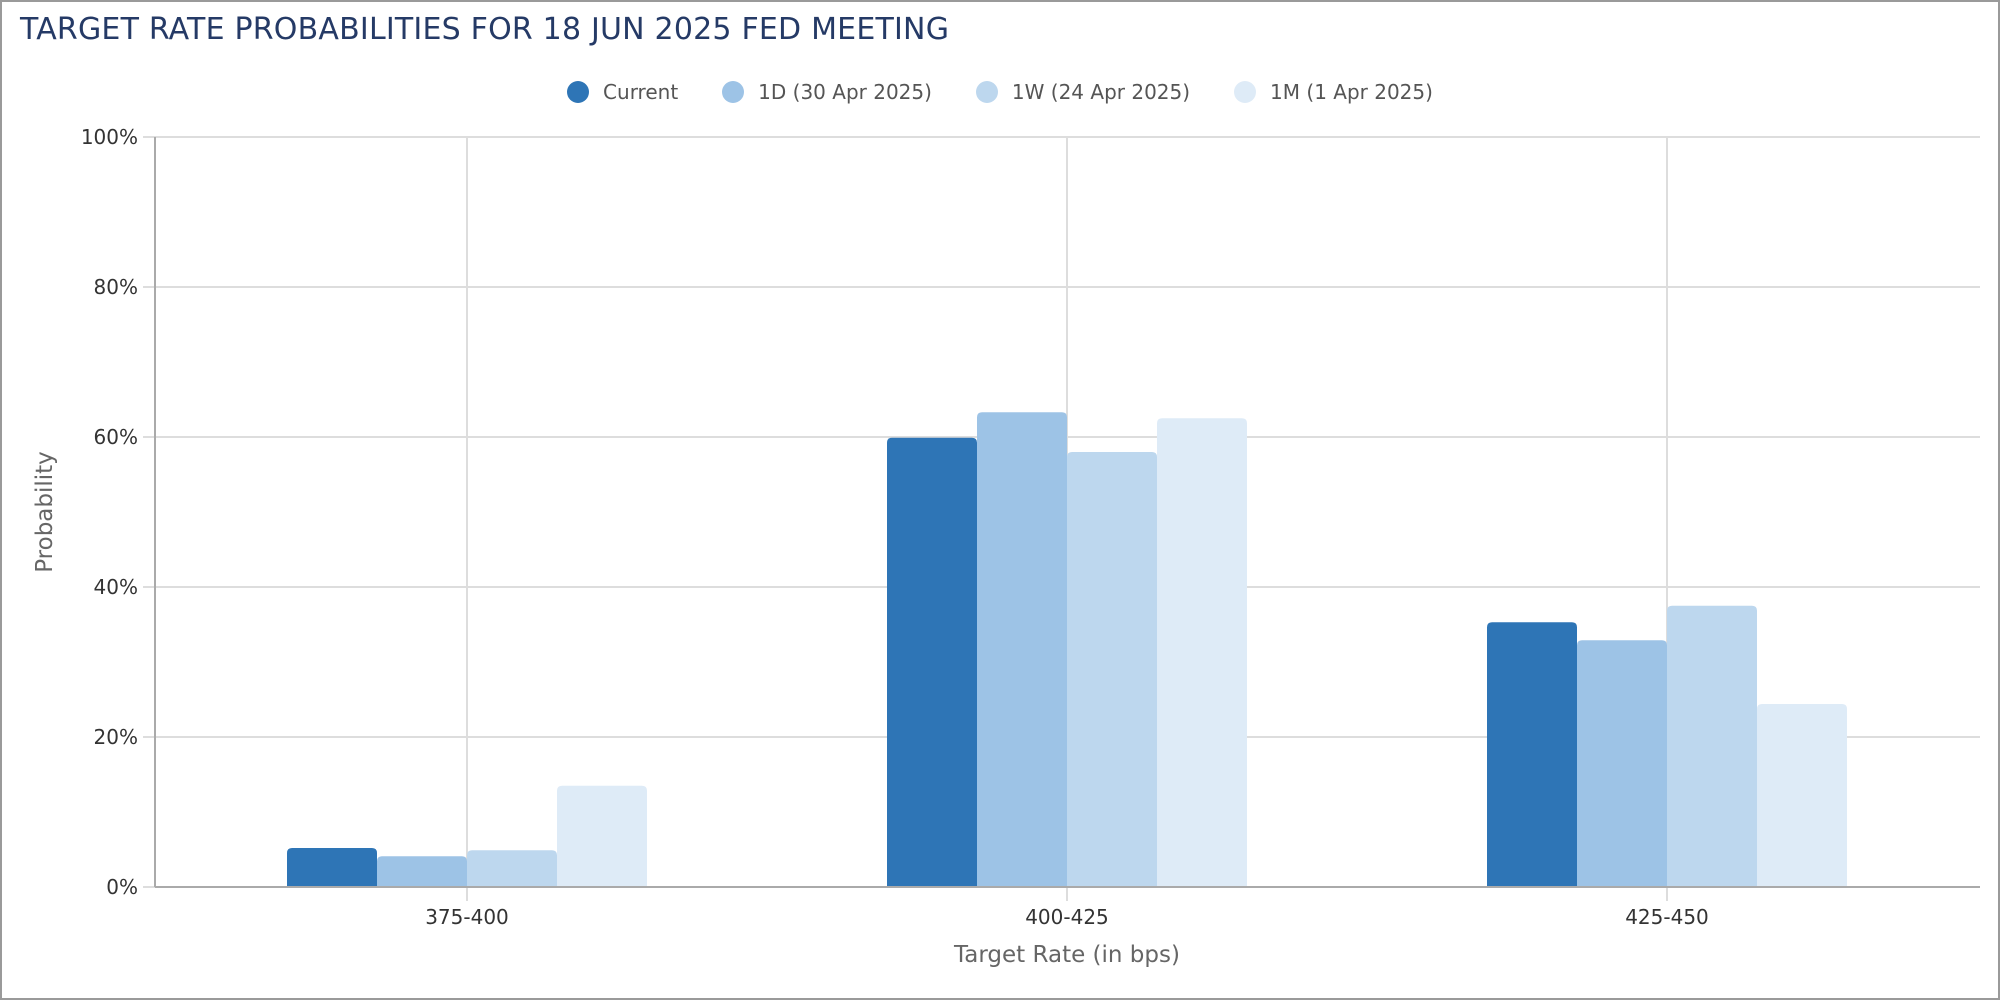 The image size is (2000, 1000). I want to click on x-tick-label: 400-425, so click(1067, 917).